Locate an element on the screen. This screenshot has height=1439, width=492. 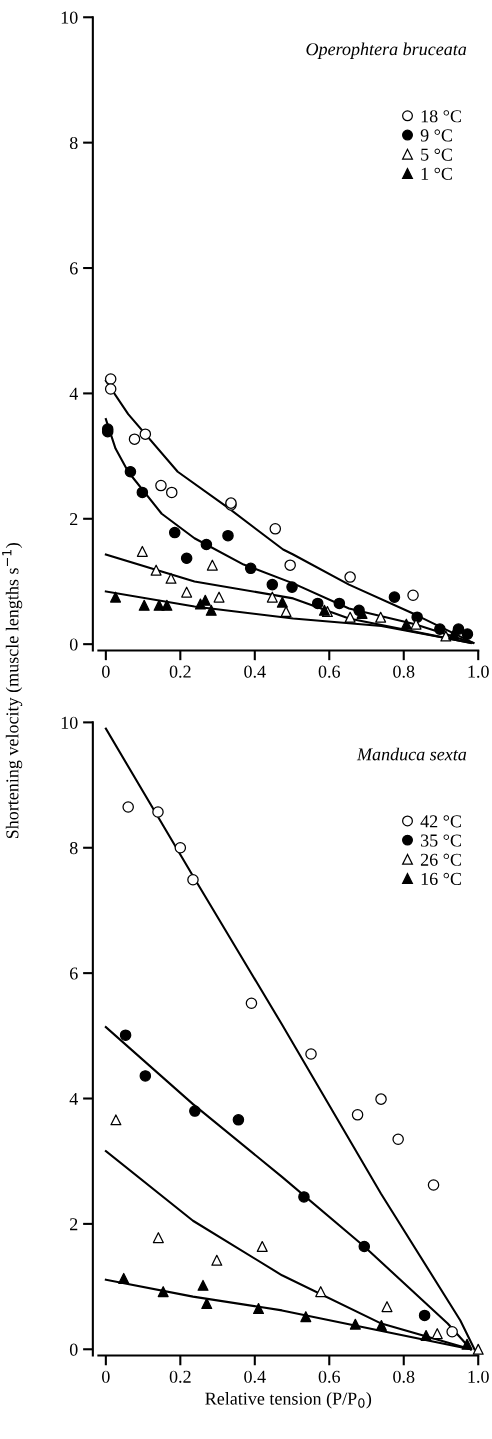
text: Operophtera bruceata is located at coordinates (386, 50).